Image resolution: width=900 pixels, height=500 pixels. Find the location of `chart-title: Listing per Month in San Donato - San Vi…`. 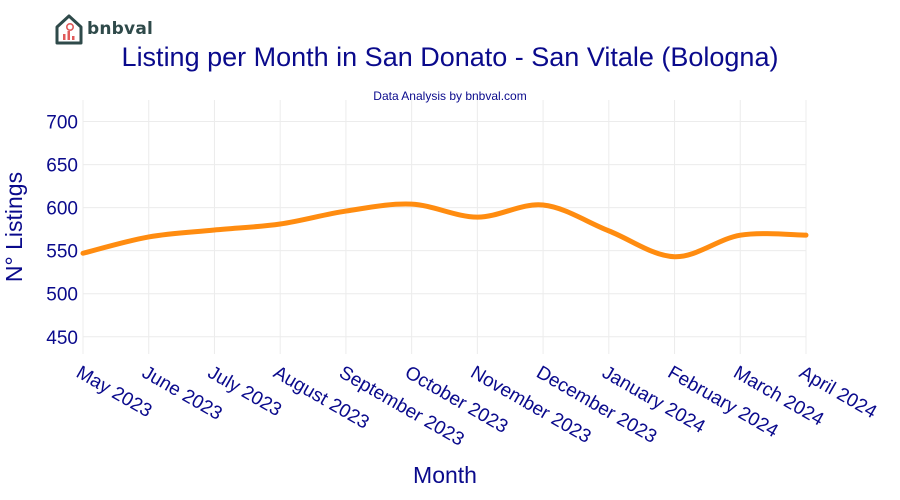

chart-title: Listing per Month in San Donato - San Vi… is located at coordinates (450, 57).